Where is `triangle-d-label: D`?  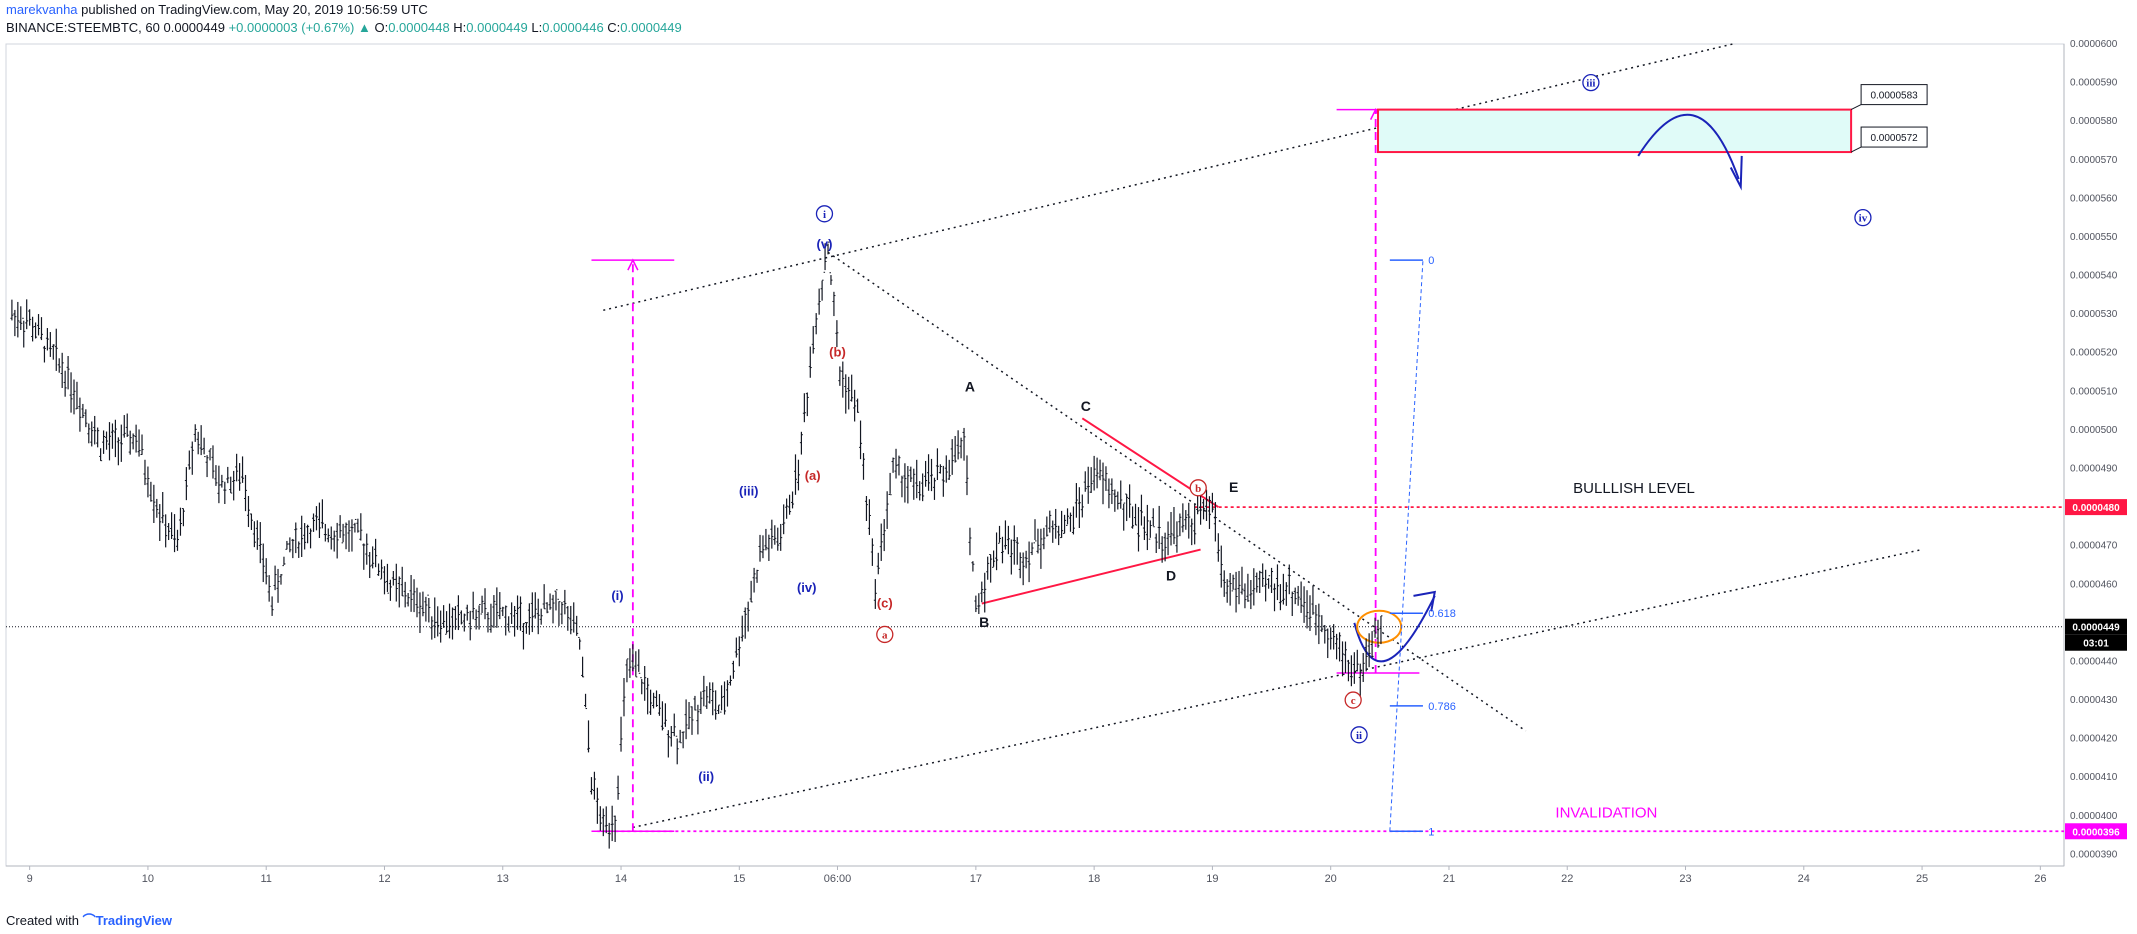
triangle-d-label: D is located at coordinates (1171, 576).